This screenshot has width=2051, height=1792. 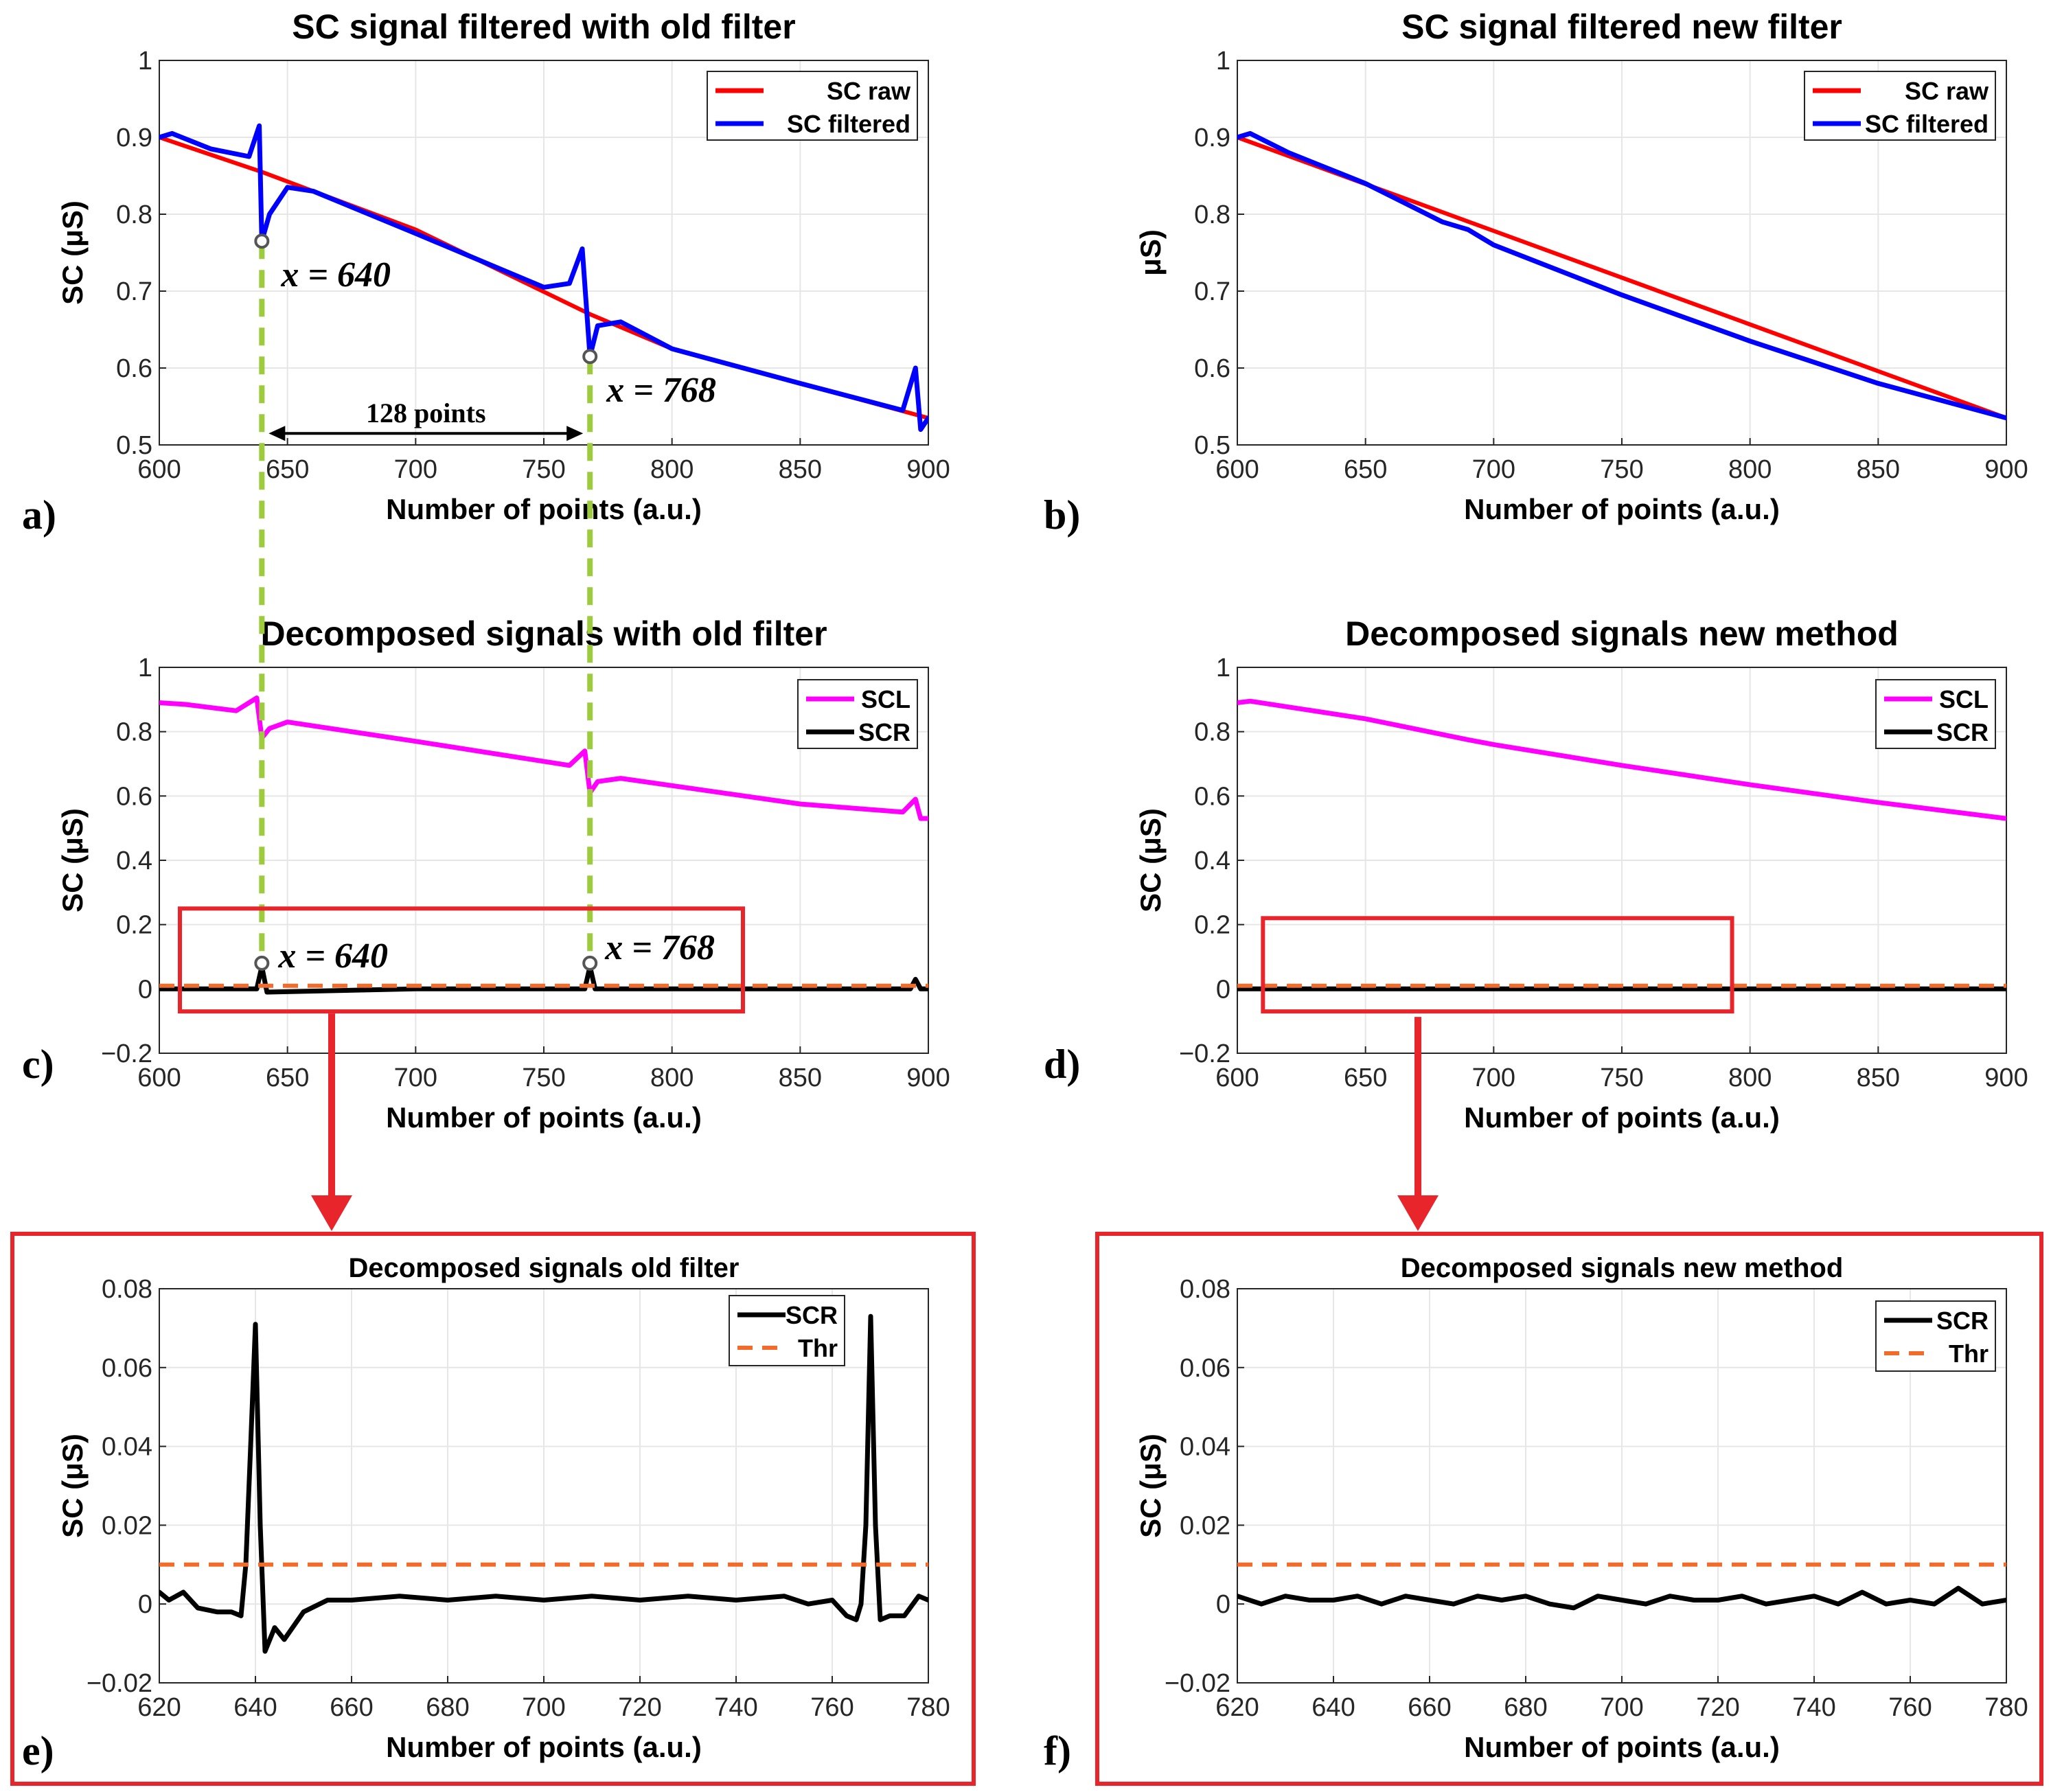 What do you see at coordinates (1969, 1354) in the screenshot?
I see `legend-label: Thr` at bounding box center [1969, 1354].